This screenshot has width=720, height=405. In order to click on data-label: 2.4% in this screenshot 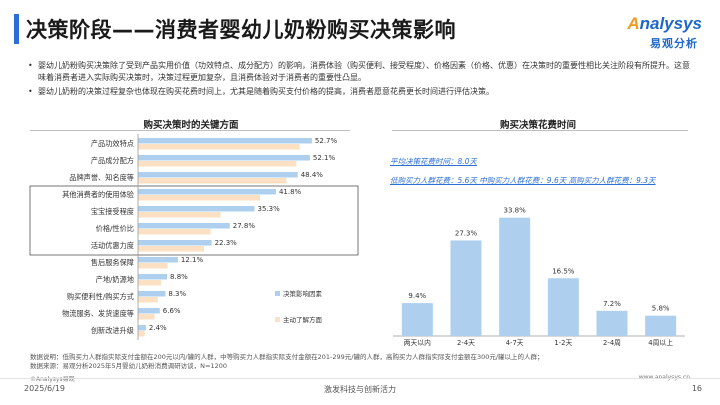, I will do `click(158, 328)`.